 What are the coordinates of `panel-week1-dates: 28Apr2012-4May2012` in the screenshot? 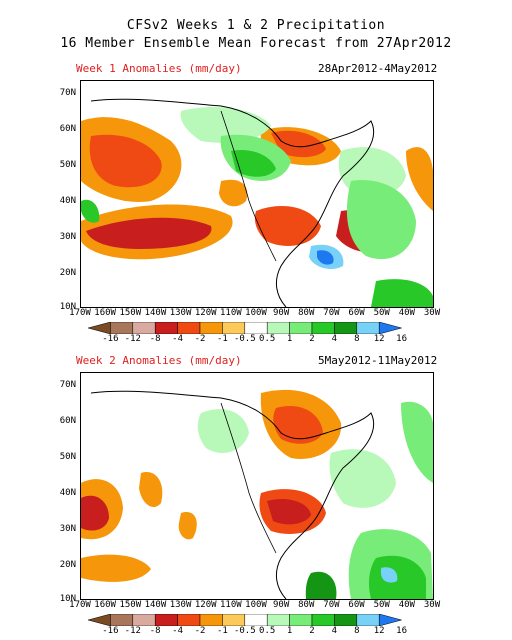 It's located at (378, 68).